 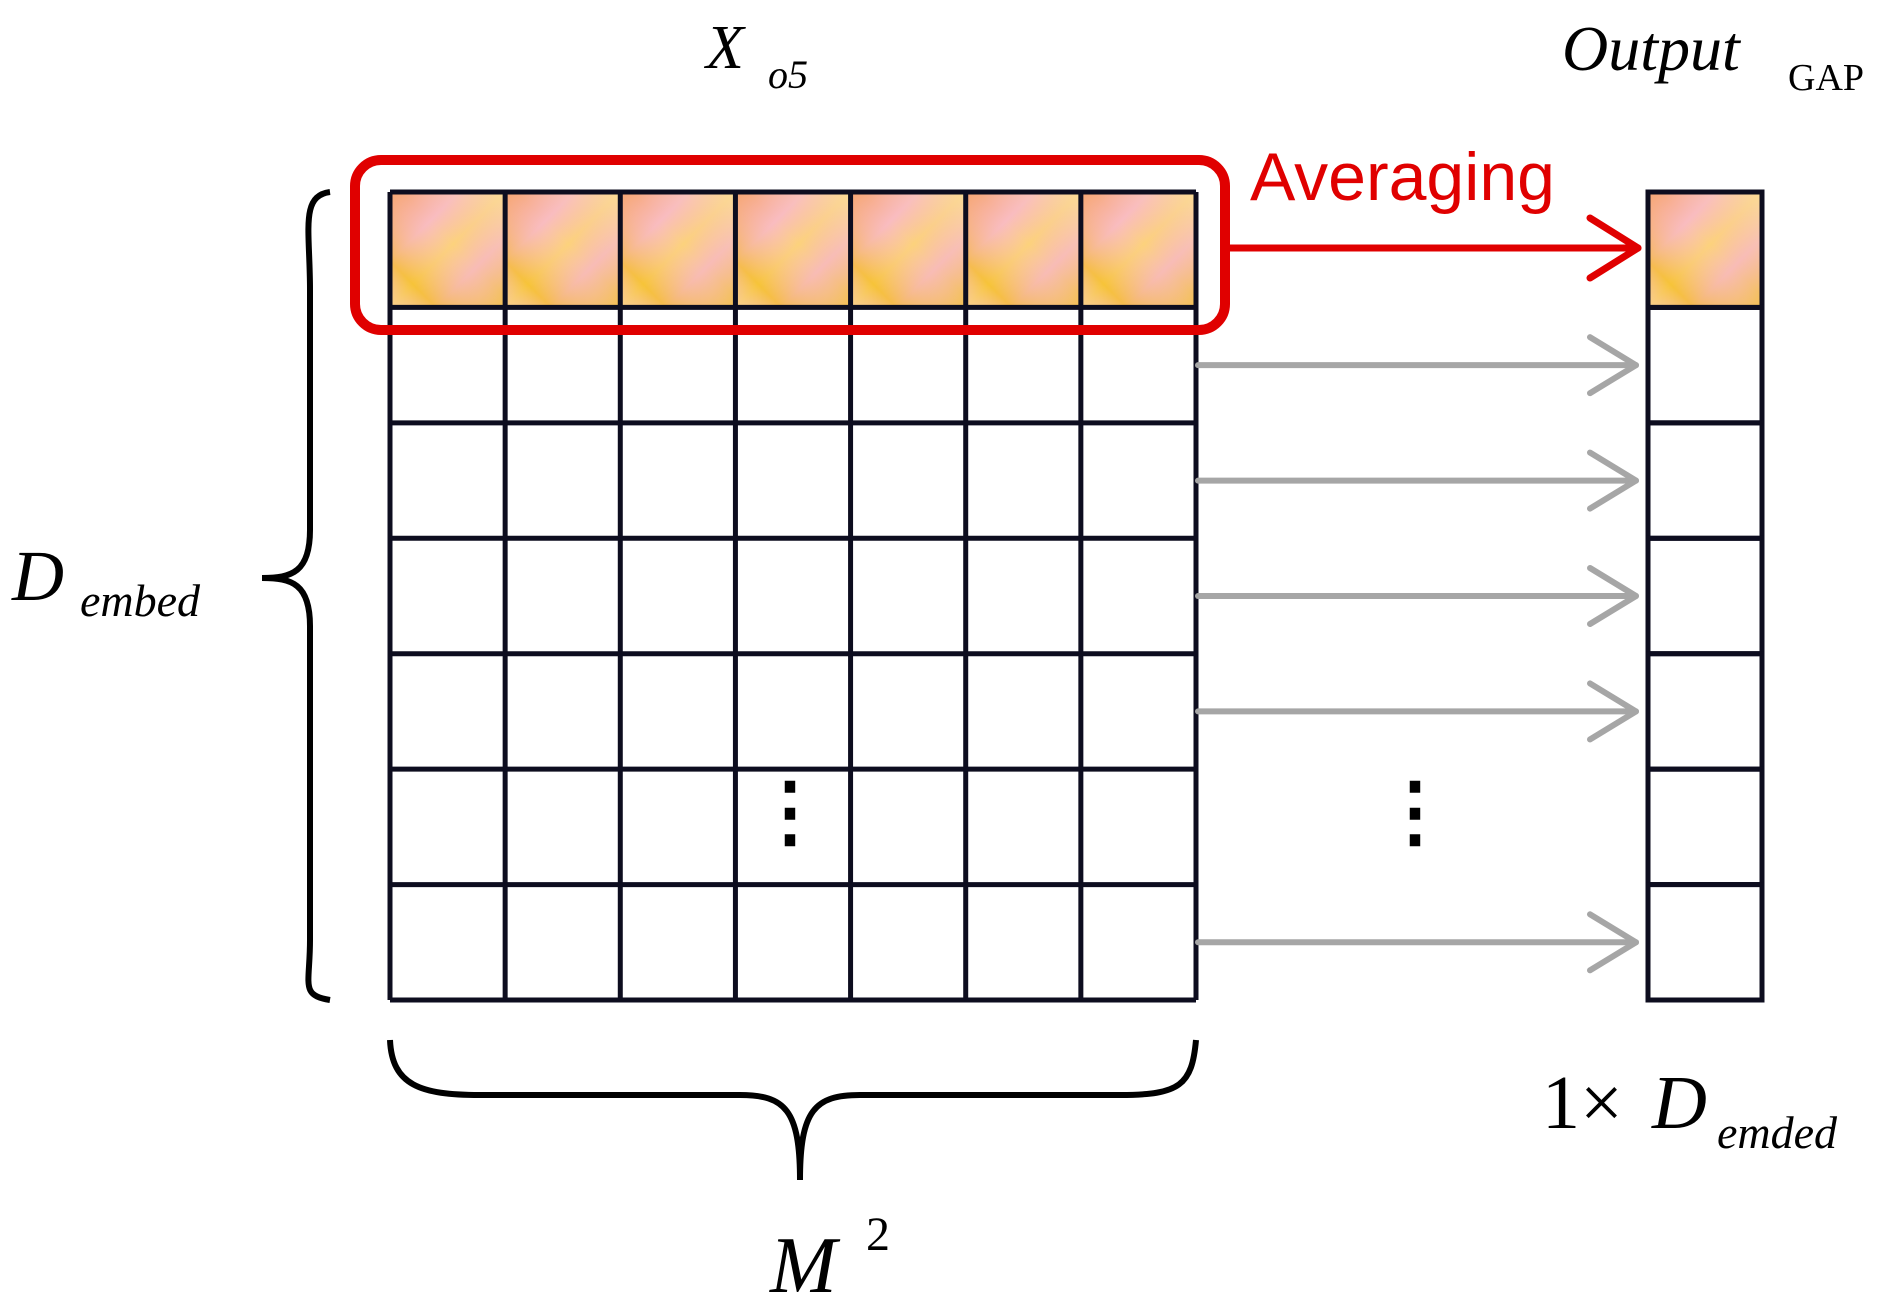 I want to click on output-vector, so click(x=1705, y=596).